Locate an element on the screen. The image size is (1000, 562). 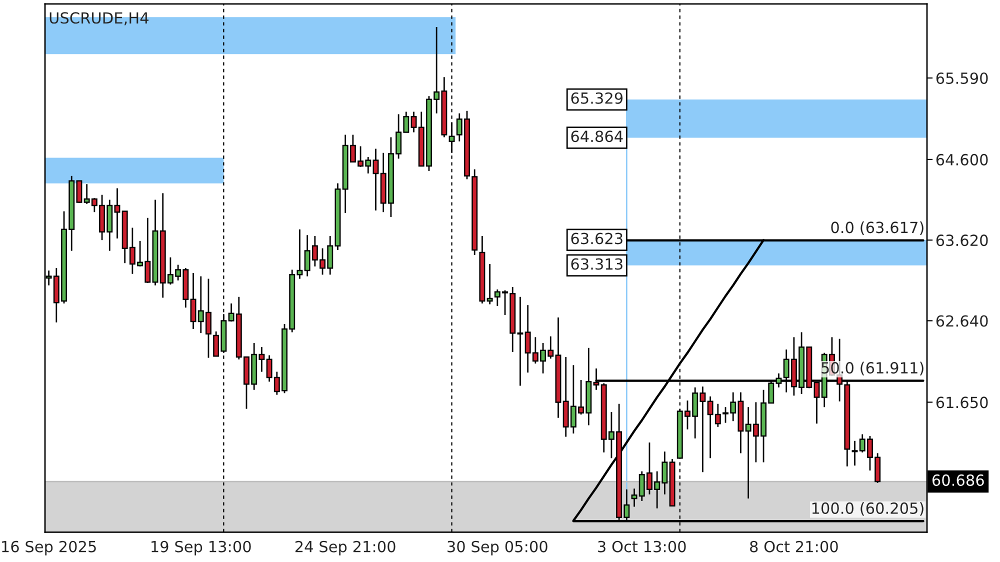
annotation: 65.329 is located at coordinates (597, 98).